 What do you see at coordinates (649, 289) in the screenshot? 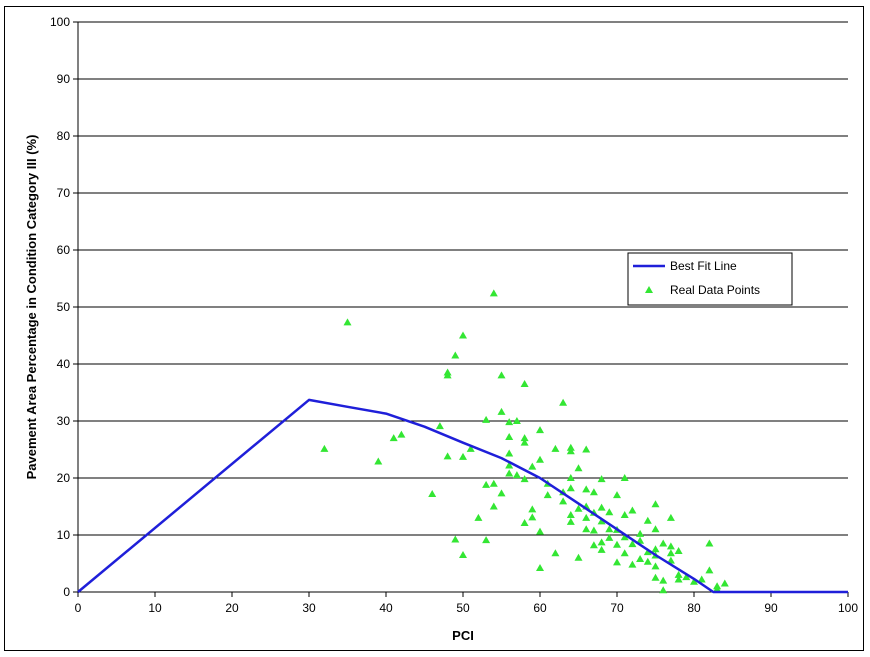
I see `legend-points-swatch` at bounding box center [649, 289].